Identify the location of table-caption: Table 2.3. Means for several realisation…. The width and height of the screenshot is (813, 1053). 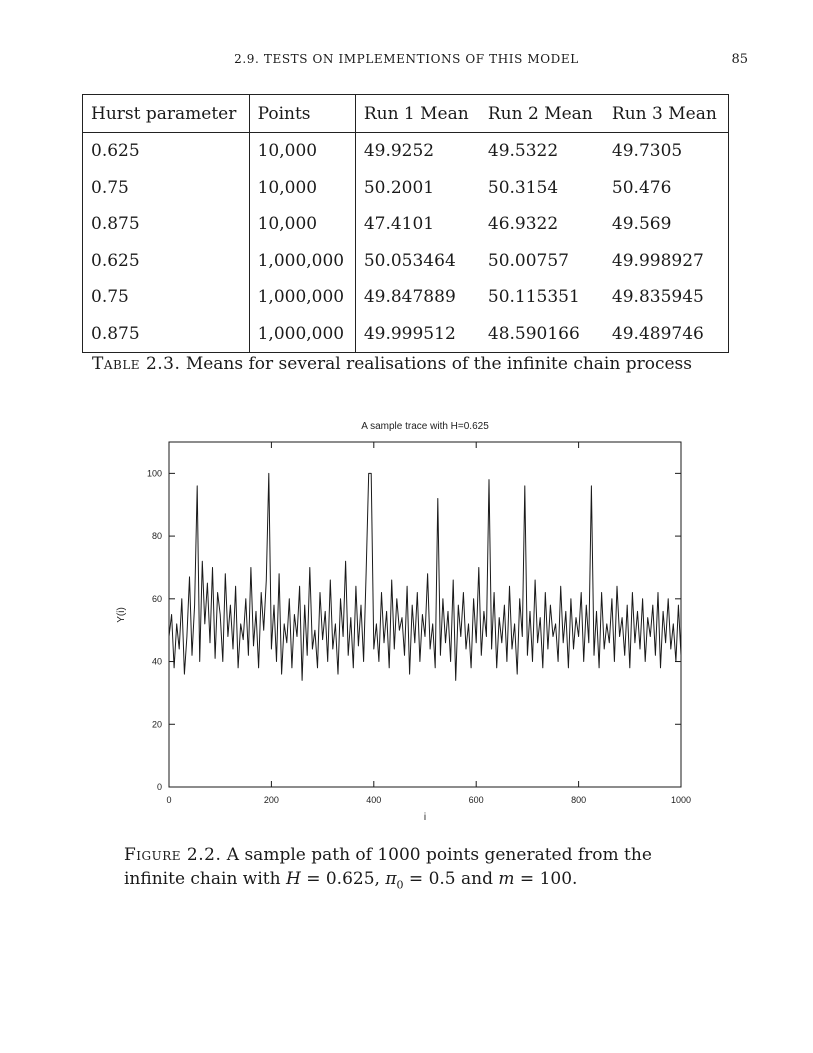
(422, 364).